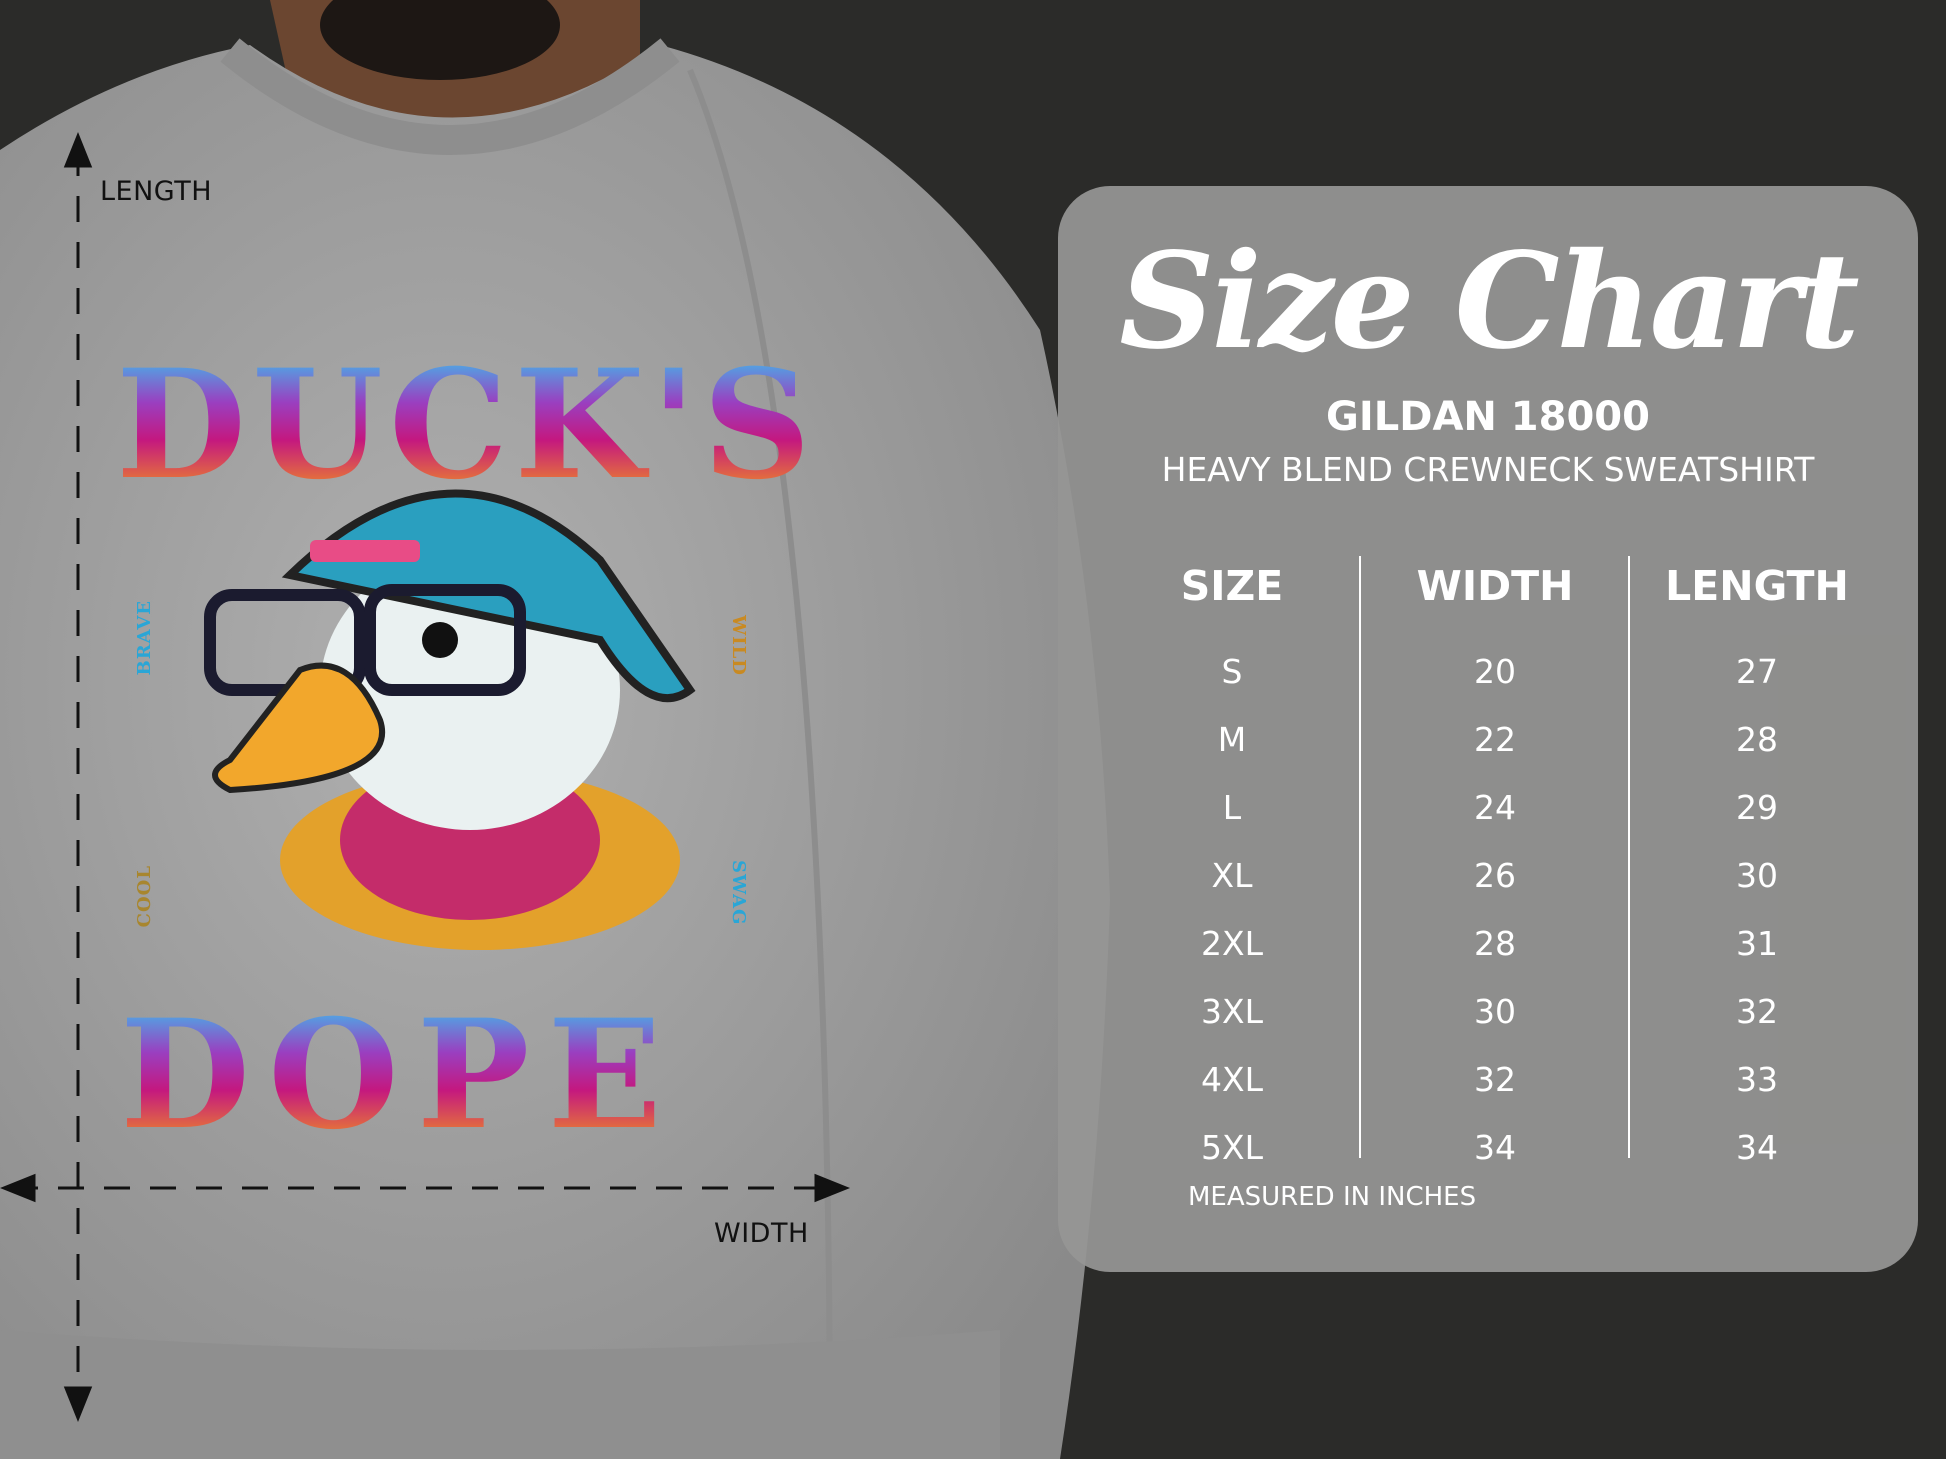  I want to click on width-cell: 22, so click(1495, 739).